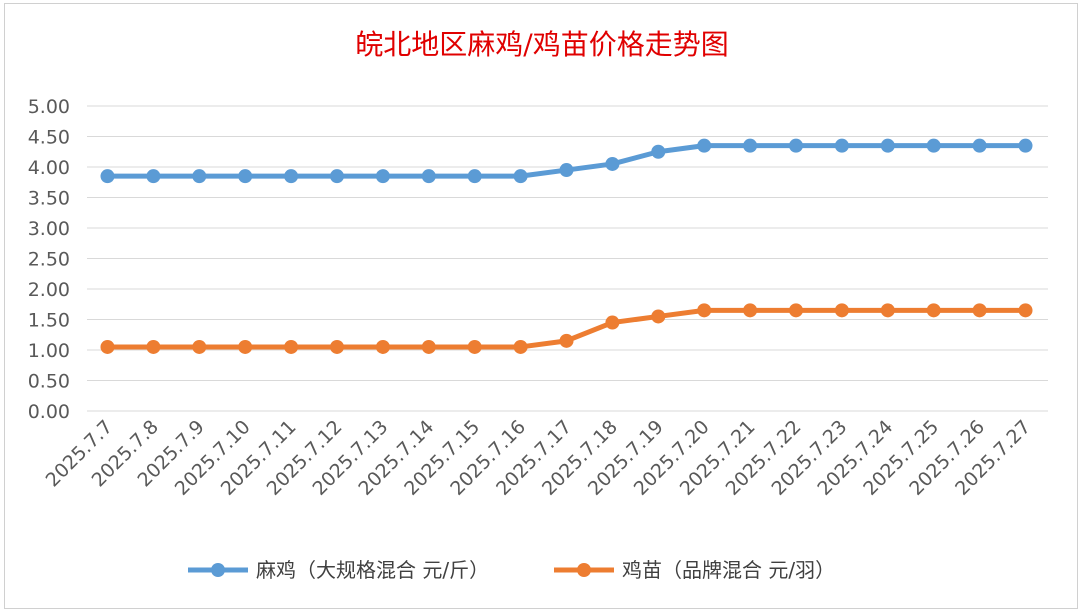 Image resolution: width=1084 pixels, height=615 pixels. I want to click on legend-item-series-2: 鸡苗（品牌混合 元/羽）, so click(694, 570).